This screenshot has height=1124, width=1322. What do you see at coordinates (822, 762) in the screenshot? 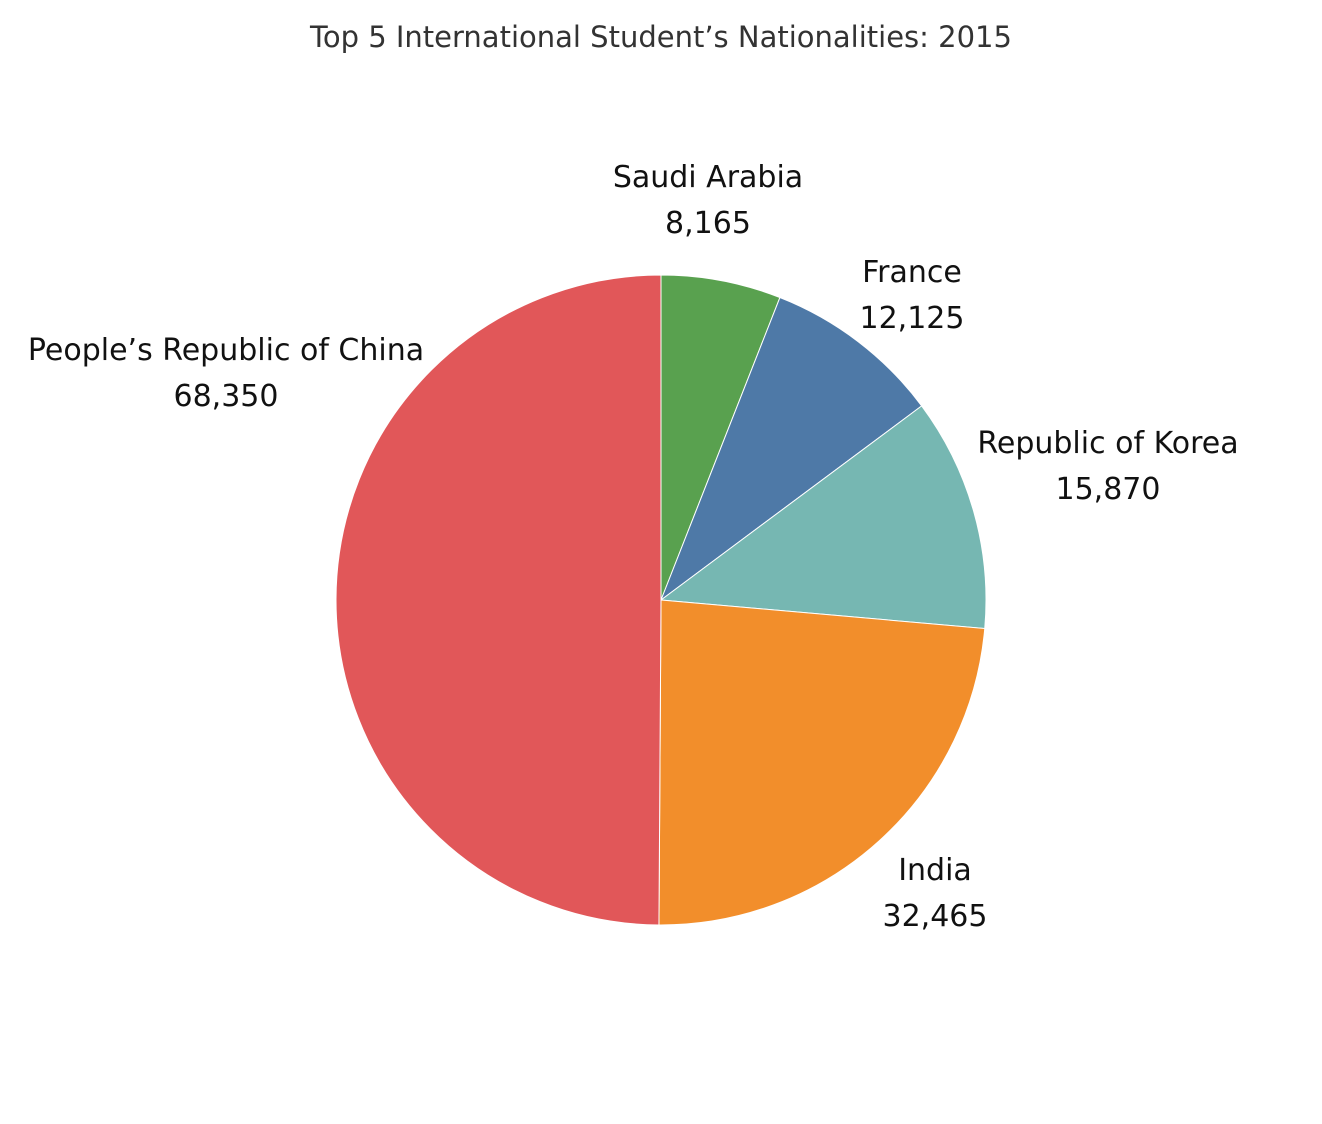
I see `pie-slice-india` at bounding box center [822, 762].